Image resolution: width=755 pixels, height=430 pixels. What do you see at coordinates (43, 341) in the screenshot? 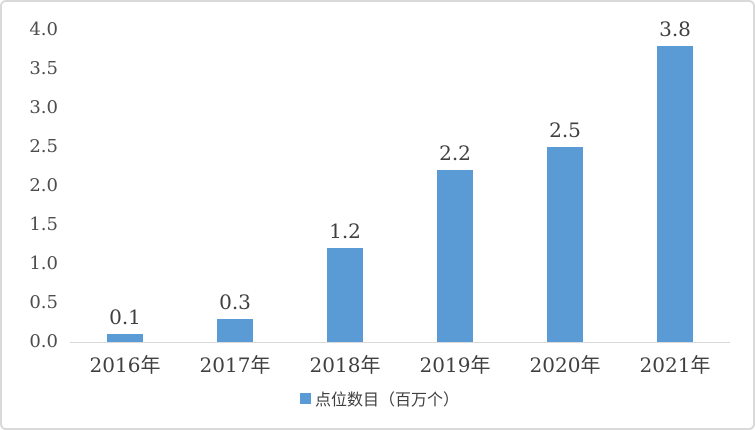
I see `y-tick-label: 0.0` at bounding box center [43, 341].